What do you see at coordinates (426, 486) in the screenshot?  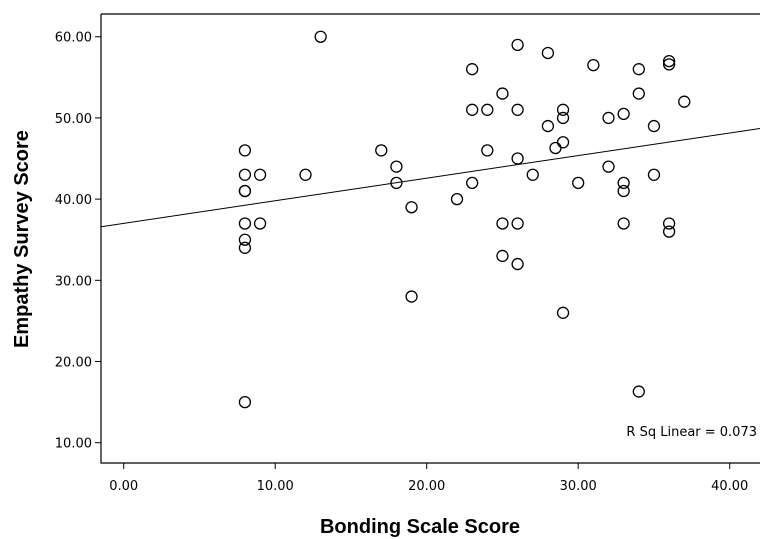 I see `x-tick-label: 20.00` at bounding box center [426, 486].